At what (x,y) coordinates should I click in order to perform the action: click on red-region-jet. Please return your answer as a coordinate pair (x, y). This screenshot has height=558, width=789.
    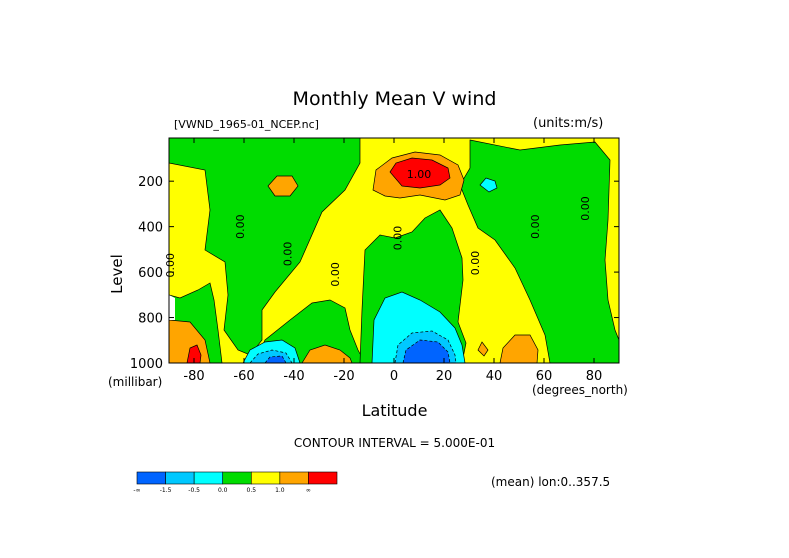
    Looking at the image, I should click on (420, 173).